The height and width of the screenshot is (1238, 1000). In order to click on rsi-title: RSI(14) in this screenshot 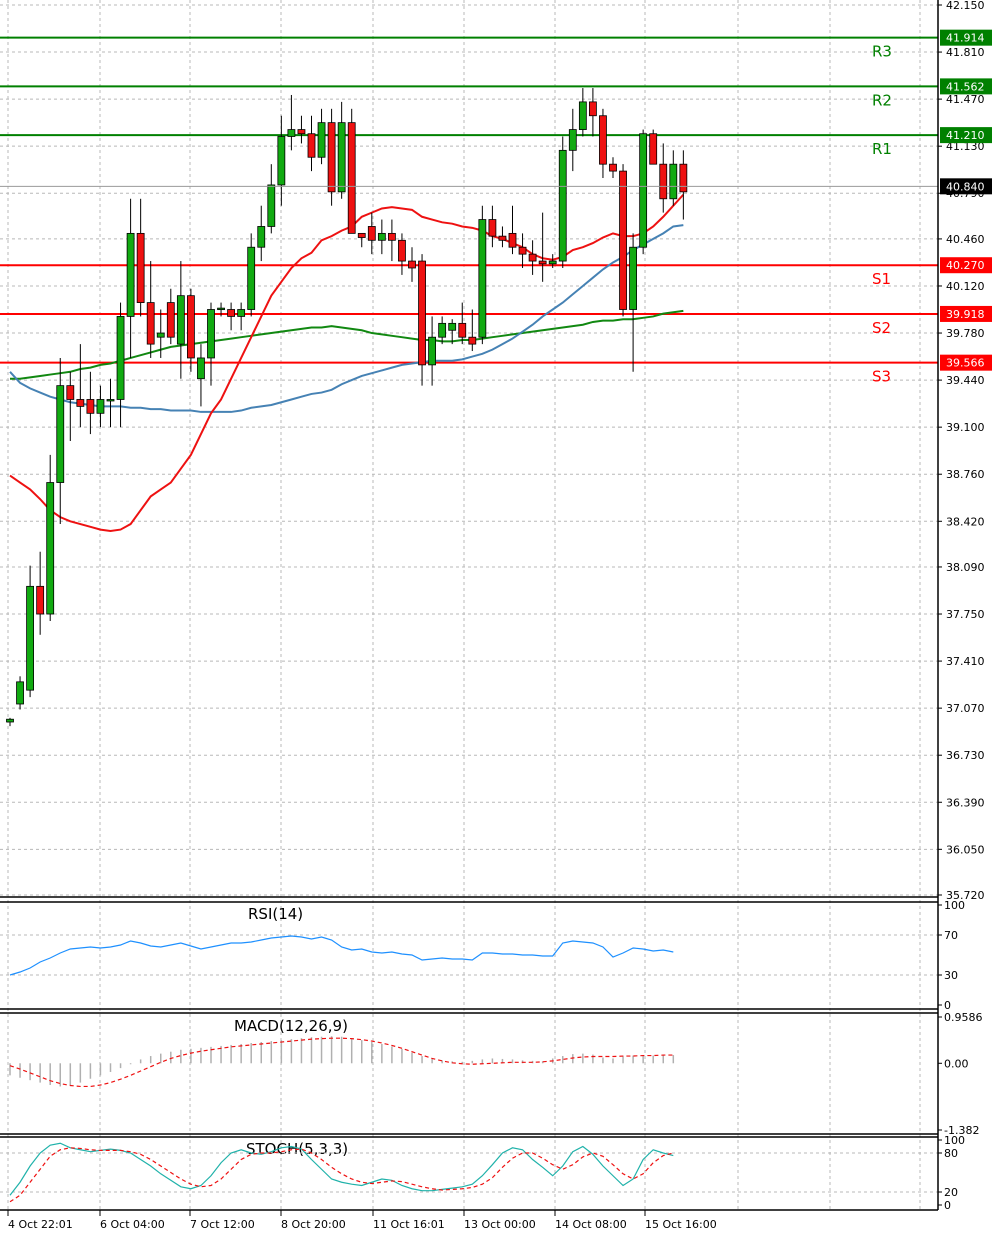, I will do `click(275, 914)`.